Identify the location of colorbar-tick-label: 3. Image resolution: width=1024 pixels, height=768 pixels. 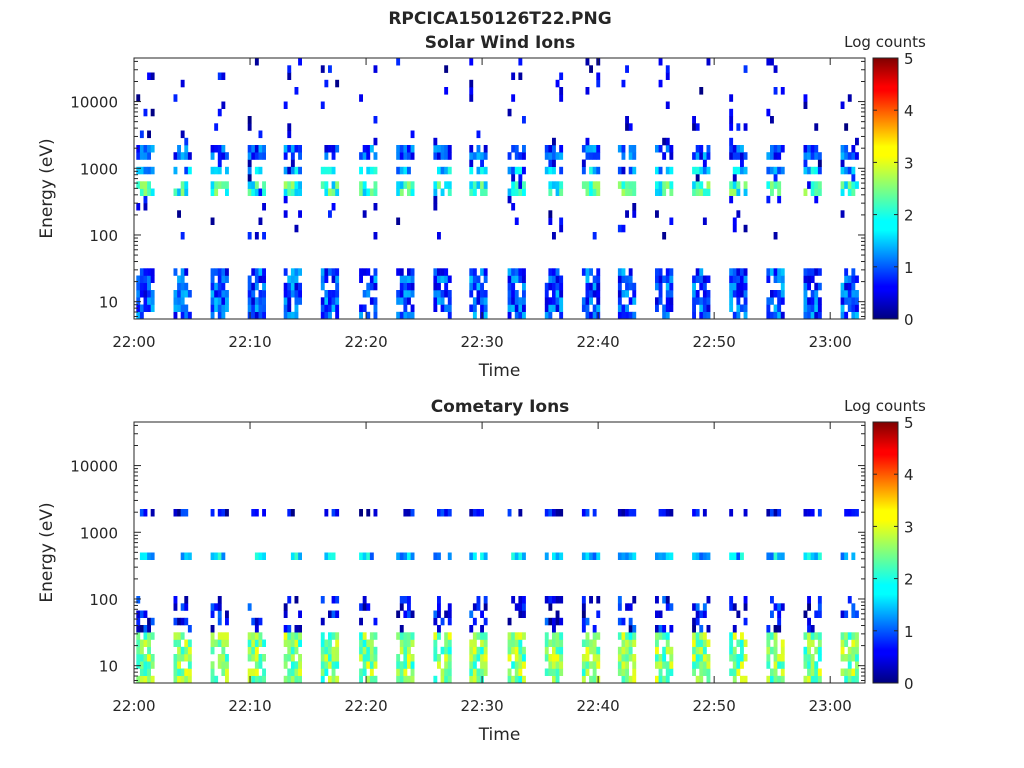
(909, 163).